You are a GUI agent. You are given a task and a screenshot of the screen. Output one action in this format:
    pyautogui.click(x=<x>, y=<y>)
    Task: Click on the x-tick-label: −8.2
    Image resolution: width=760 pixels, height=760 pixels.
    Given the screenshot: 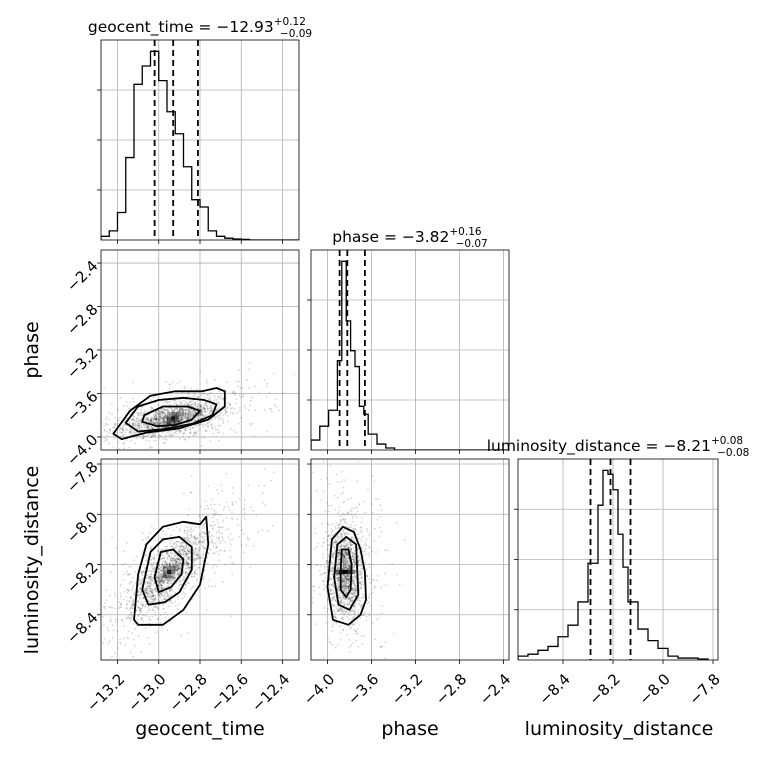 What is the action you would take?
    pyautogui.click(x=604, y=689)
    